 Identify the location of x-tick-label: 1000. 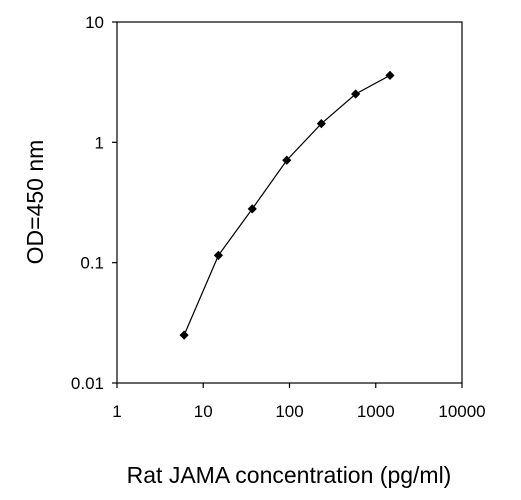
(376, 411).